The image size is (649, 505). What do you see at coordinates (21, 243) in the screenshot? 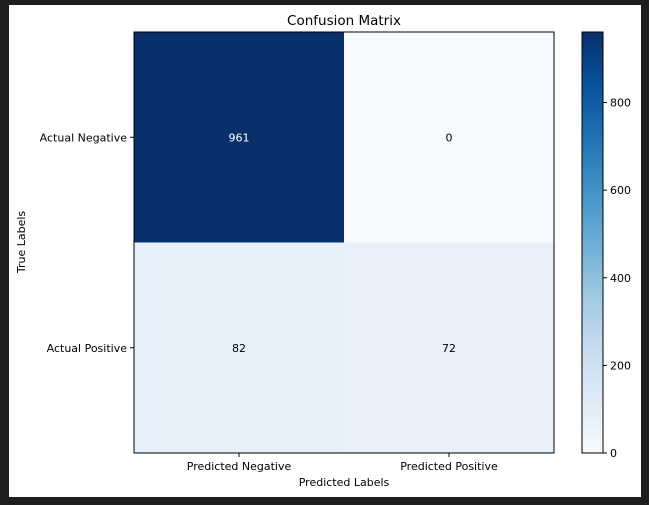
I see `y-axis-label: True Labels` at bounding box center [21, 243].